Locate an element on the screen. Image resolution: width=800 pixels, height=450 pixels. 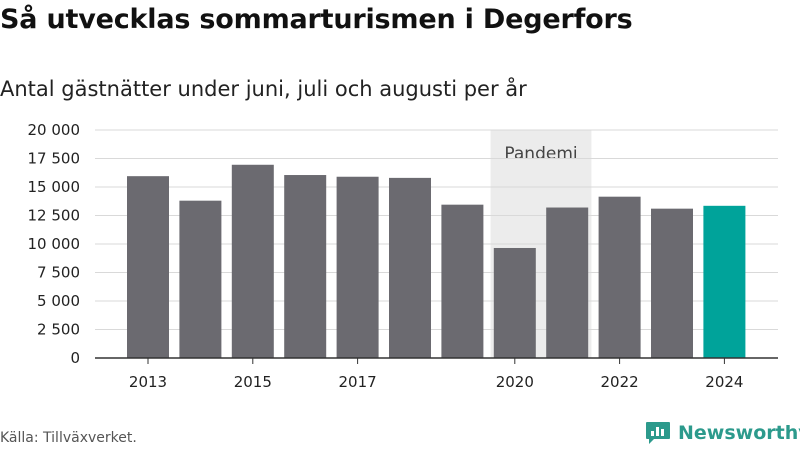
newsworthy-chart-logo-icon is located at coordinates (658, 433).